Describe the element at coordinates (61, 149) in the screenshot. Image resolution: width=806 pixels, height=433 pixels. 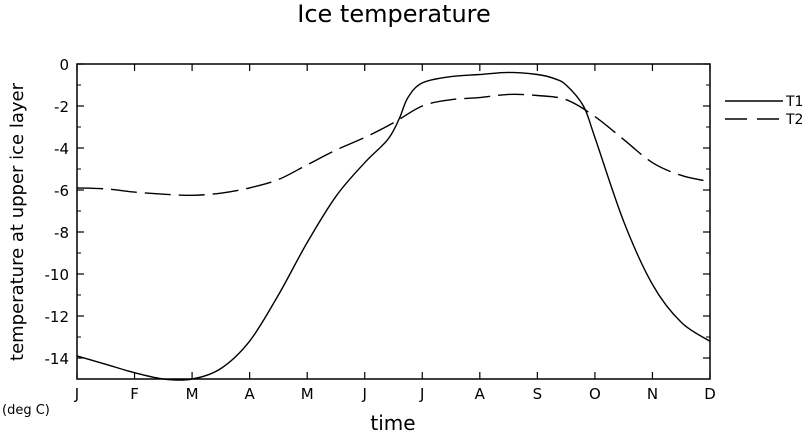
I see `y-tick-label: -4` at that location.